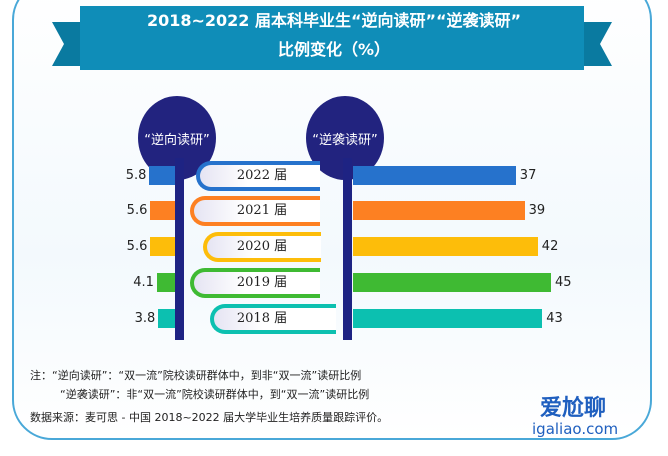 The image size is (668, 456). Describe the element at coordinates (145, 318) in the screenshot. I see `left-value-label: 3.8` at that location.